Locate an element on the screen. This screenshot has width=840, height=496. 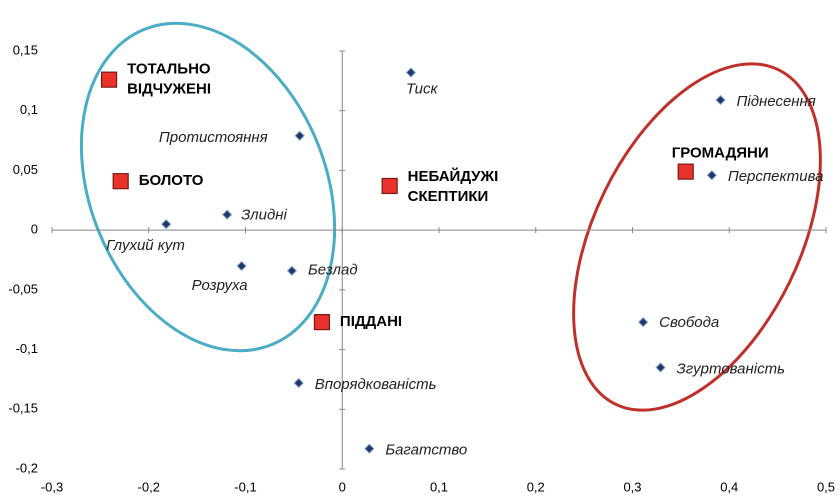
point-label: Розруха is located at coordinates (220, 285).